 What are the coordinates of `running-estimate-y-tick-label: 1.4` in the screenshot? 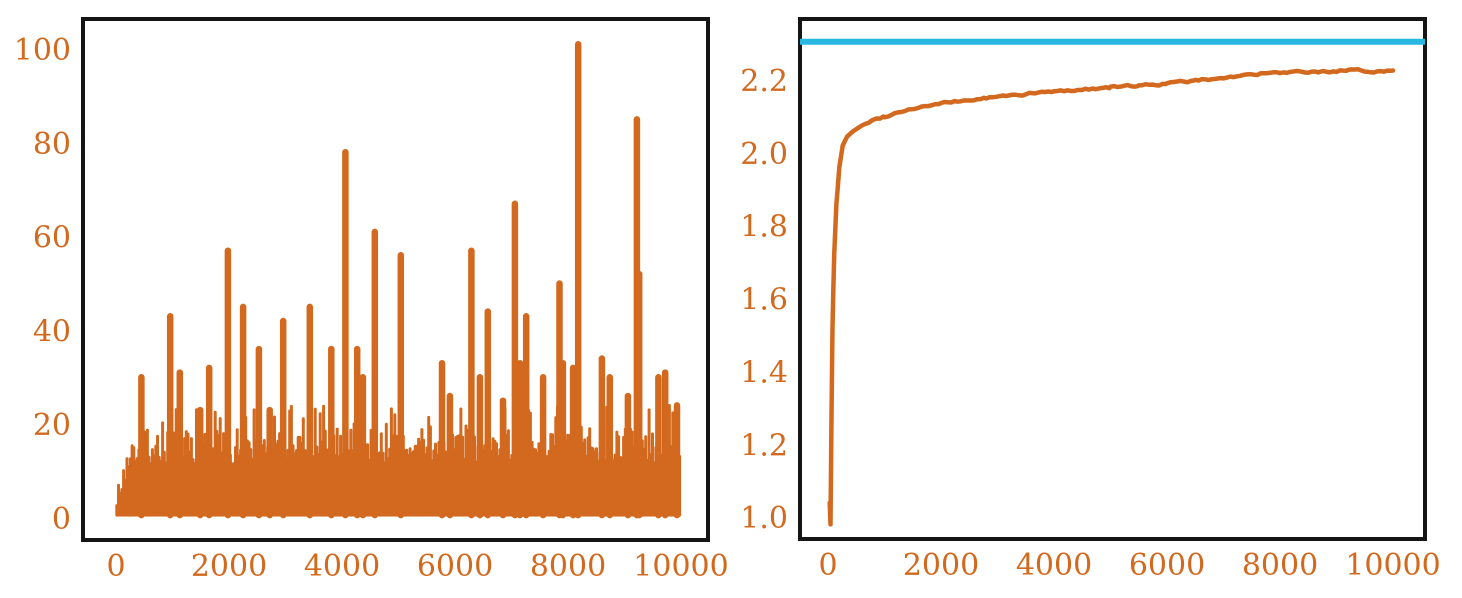 It's located at (764, 372).